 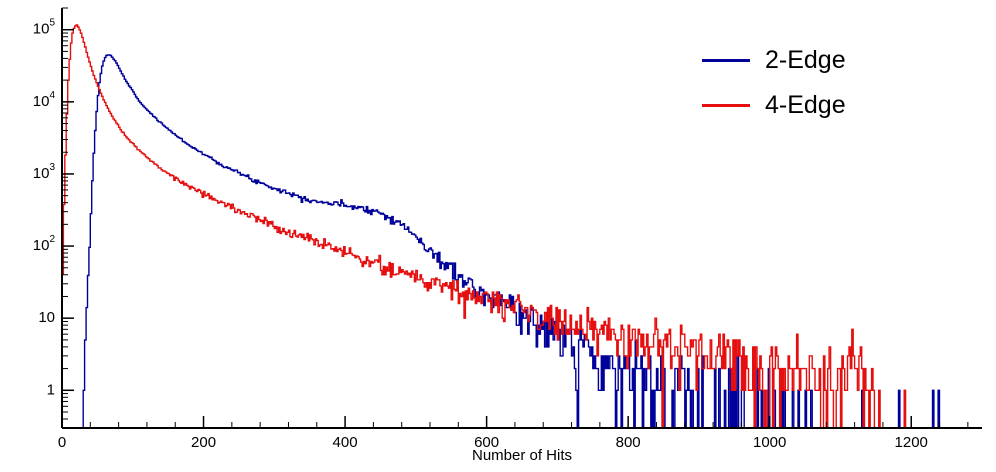 What do you see at coordinates (805, 104) in the screenshot?
I see `legend-label-4-edge: 4-Edge` at bounding box center [805, 104].